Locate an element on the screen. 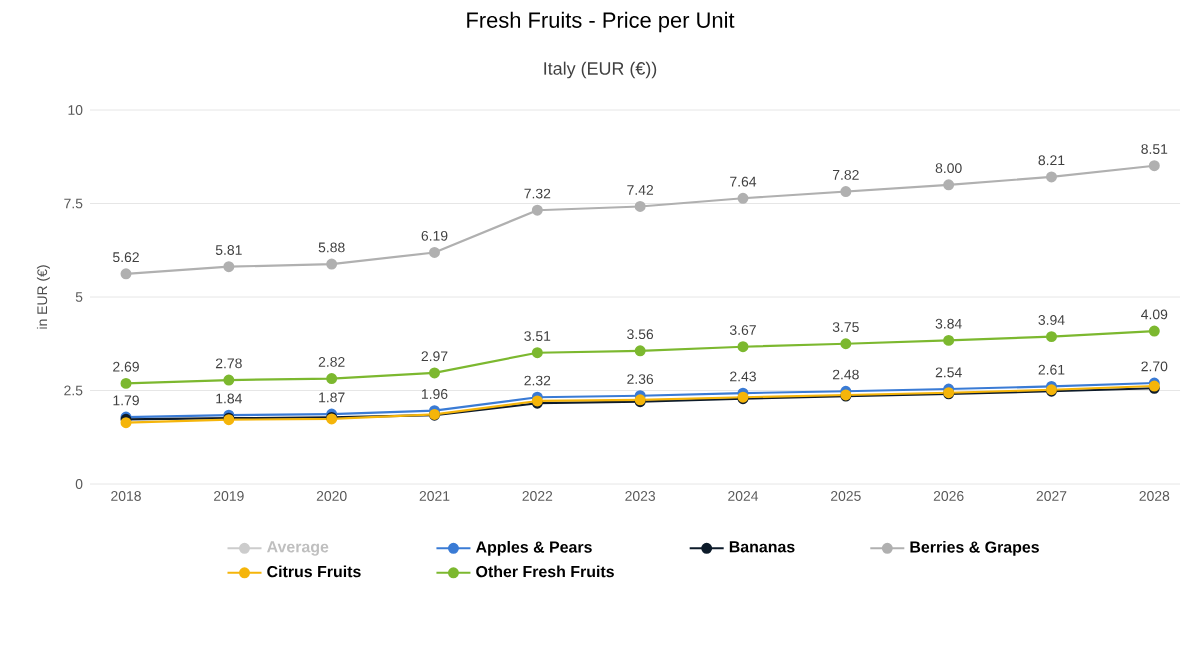  chart-subtitle: Italy (EUR (€)) is located at coordinates (600, 70).